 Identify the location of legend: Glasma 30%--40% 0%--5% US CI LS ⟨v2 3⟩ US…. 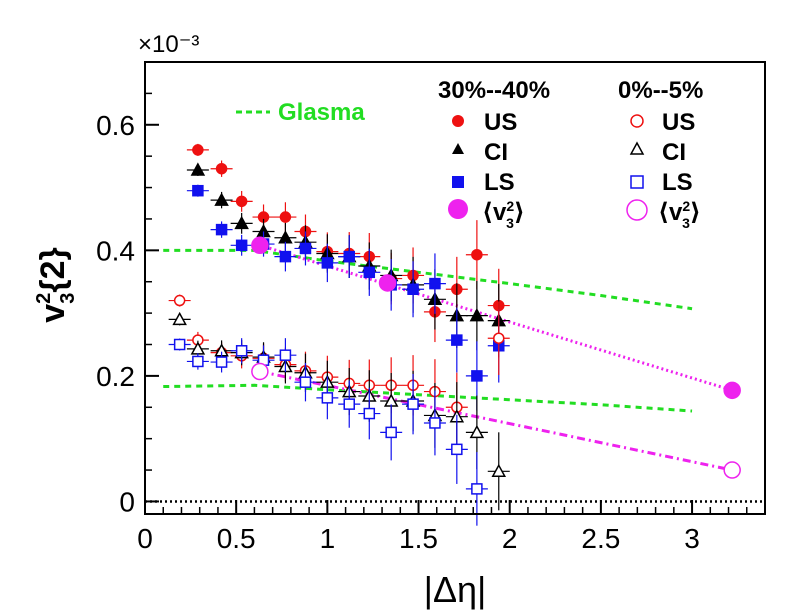
(469, 154).